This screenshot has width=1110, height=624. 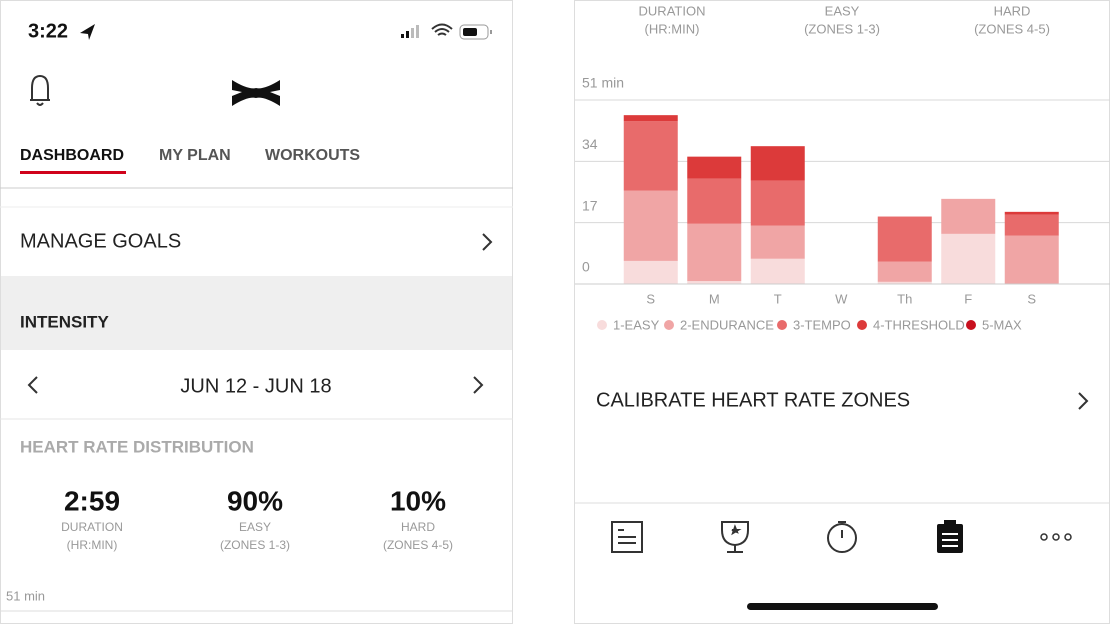 What do you see at coordinates (904, 298) in the screenshot?
I see `x-tick-label: Th` at bounding box center [904, 298].